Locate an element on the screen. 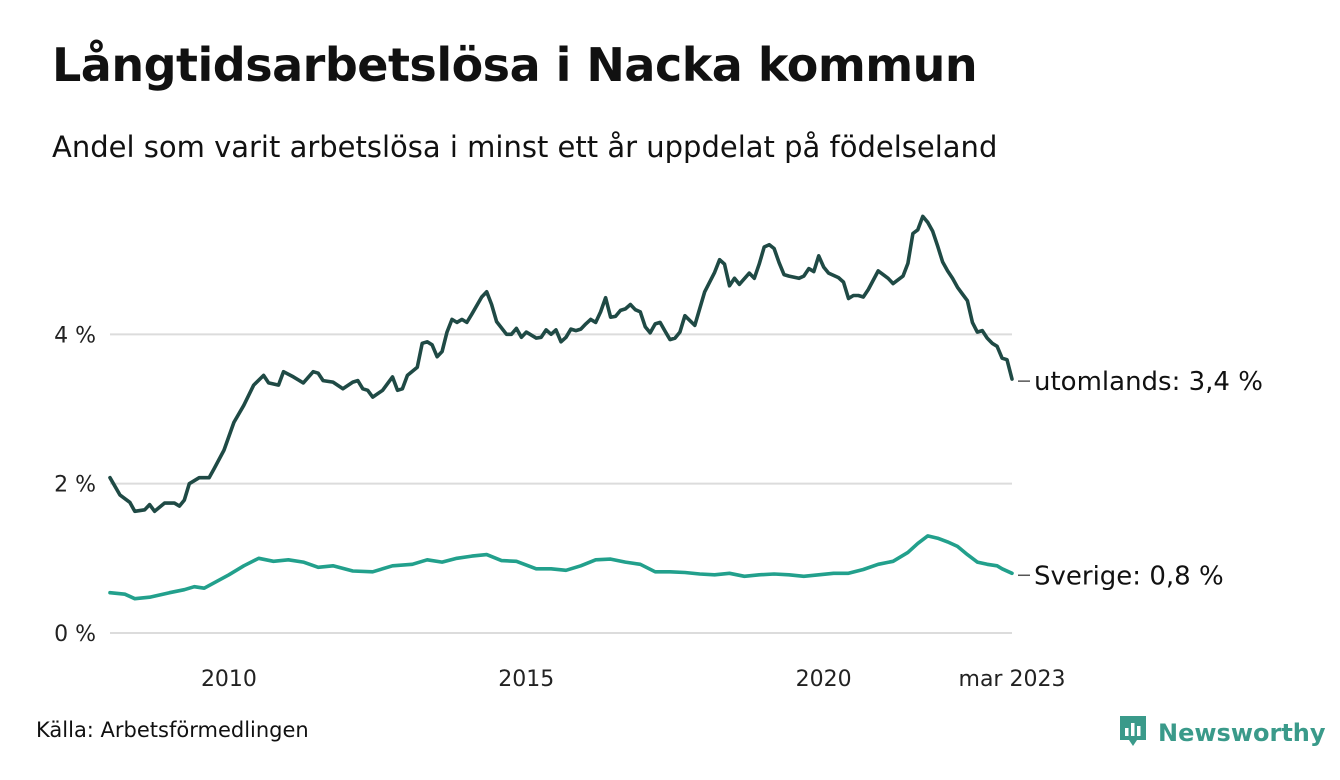  x-tick-label: 2015 is located at coordinates (526, 679).